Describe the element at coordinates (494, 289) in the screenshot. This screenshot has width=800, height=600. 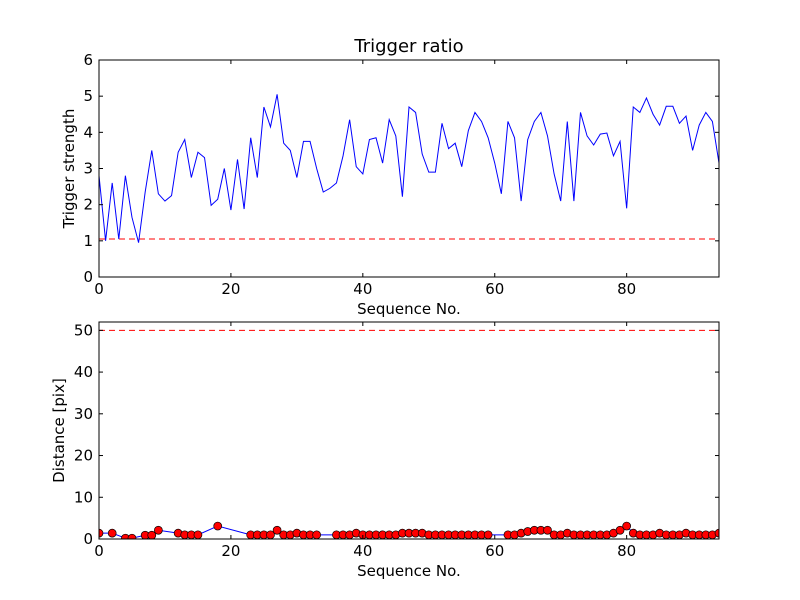
I see `trigger-x-tick-label: 60` at that location.